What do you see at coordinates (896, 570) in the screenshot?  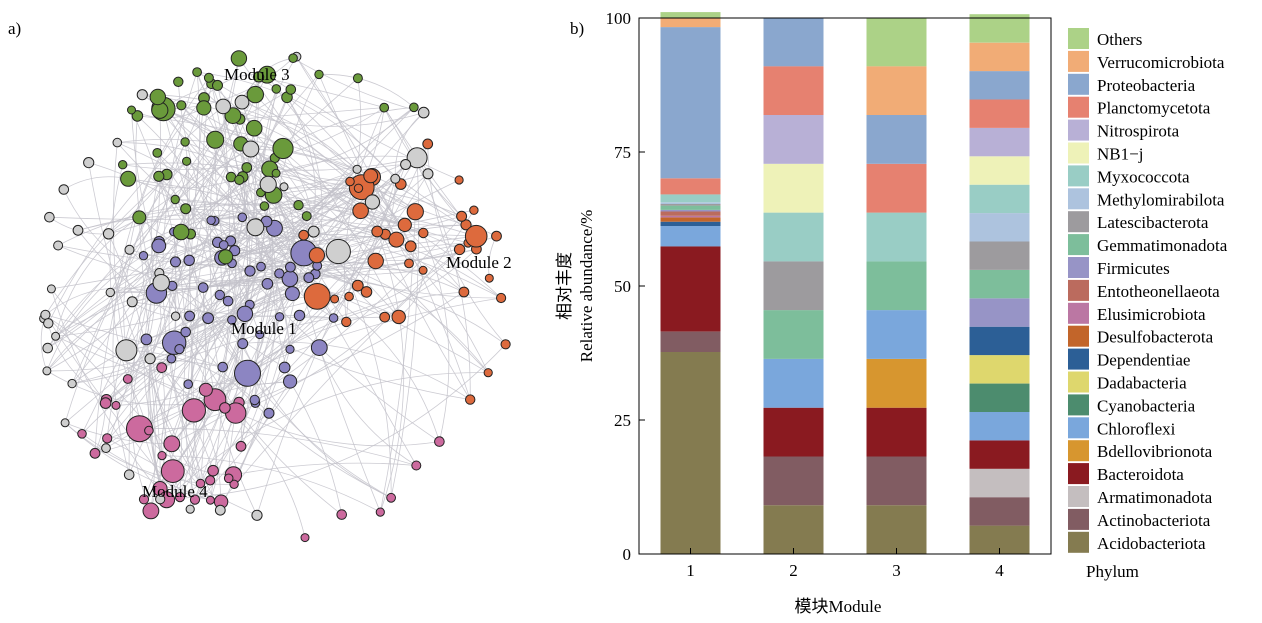 I see `x-tick-label-2: 3` at bounding box center [896, 570].